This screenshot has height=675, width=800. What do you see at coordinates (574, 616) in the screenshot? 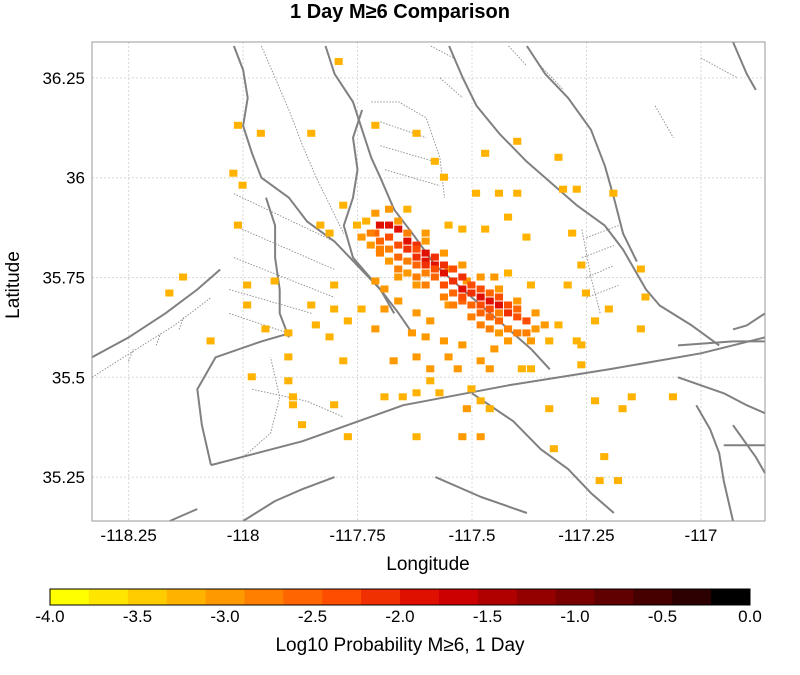
I see `colorbar-tick-label-6: -1.0` at bounding box center [574, 616].